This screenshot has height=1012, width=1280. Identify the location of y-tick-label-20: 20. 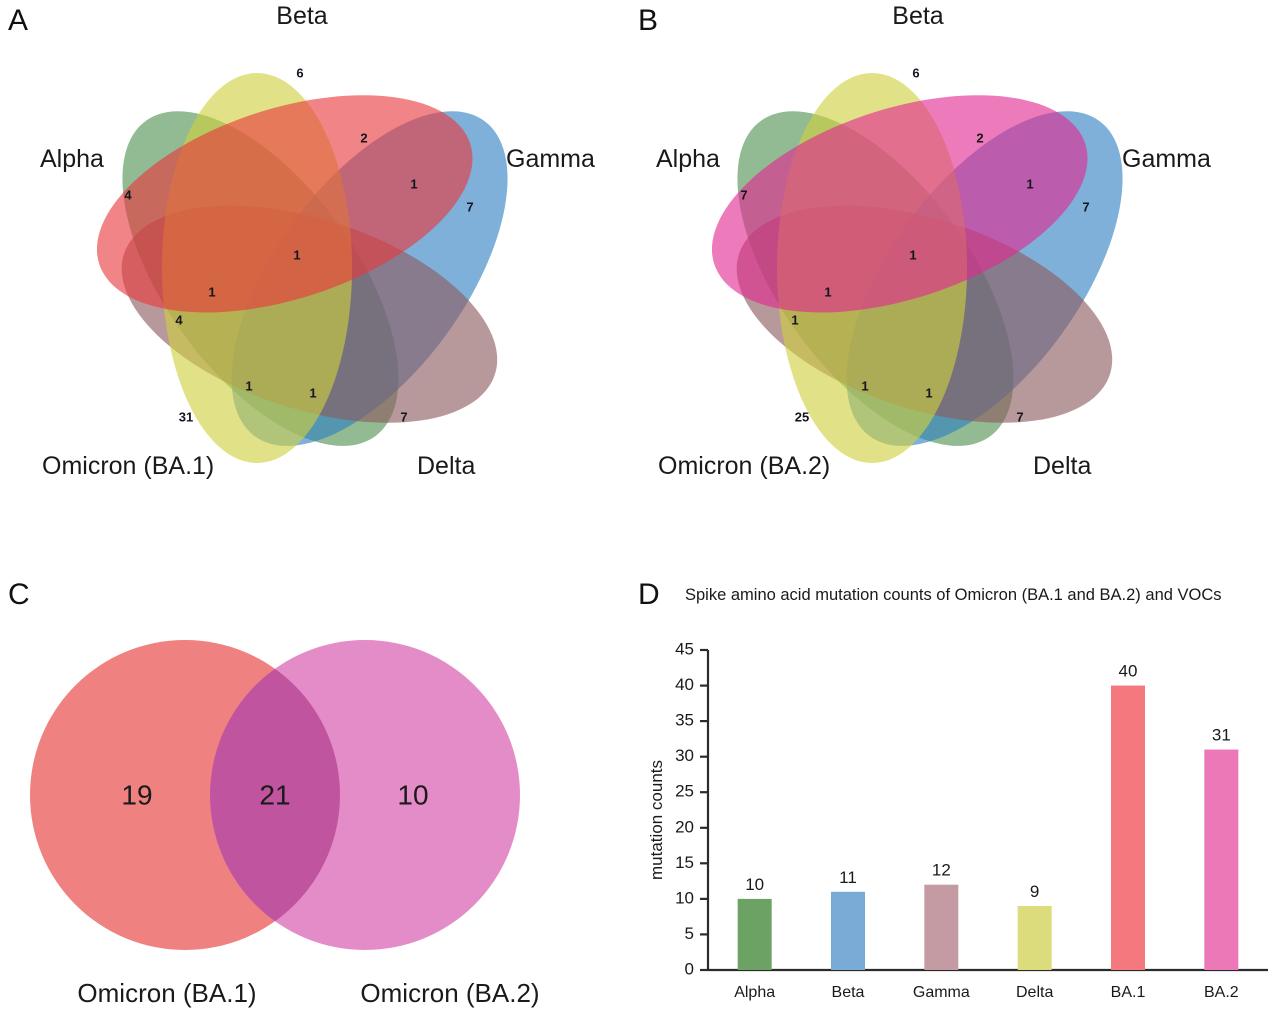
(684, 826).